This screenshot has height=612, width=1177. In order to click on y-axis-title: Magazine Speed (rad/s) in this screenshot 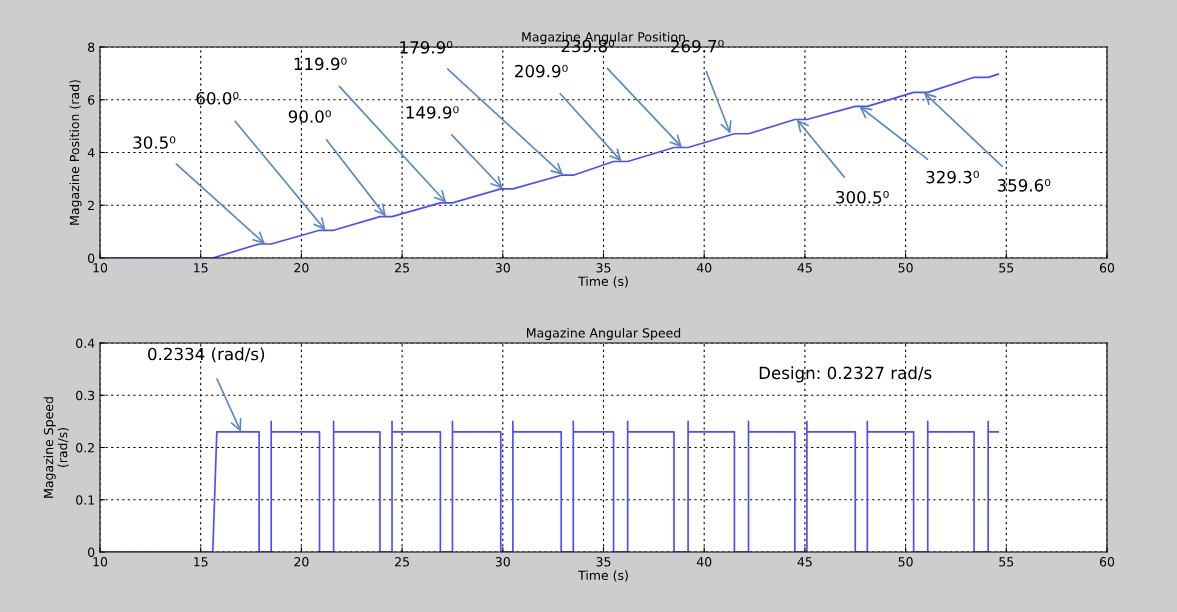, I will do `click(56, 447)`.